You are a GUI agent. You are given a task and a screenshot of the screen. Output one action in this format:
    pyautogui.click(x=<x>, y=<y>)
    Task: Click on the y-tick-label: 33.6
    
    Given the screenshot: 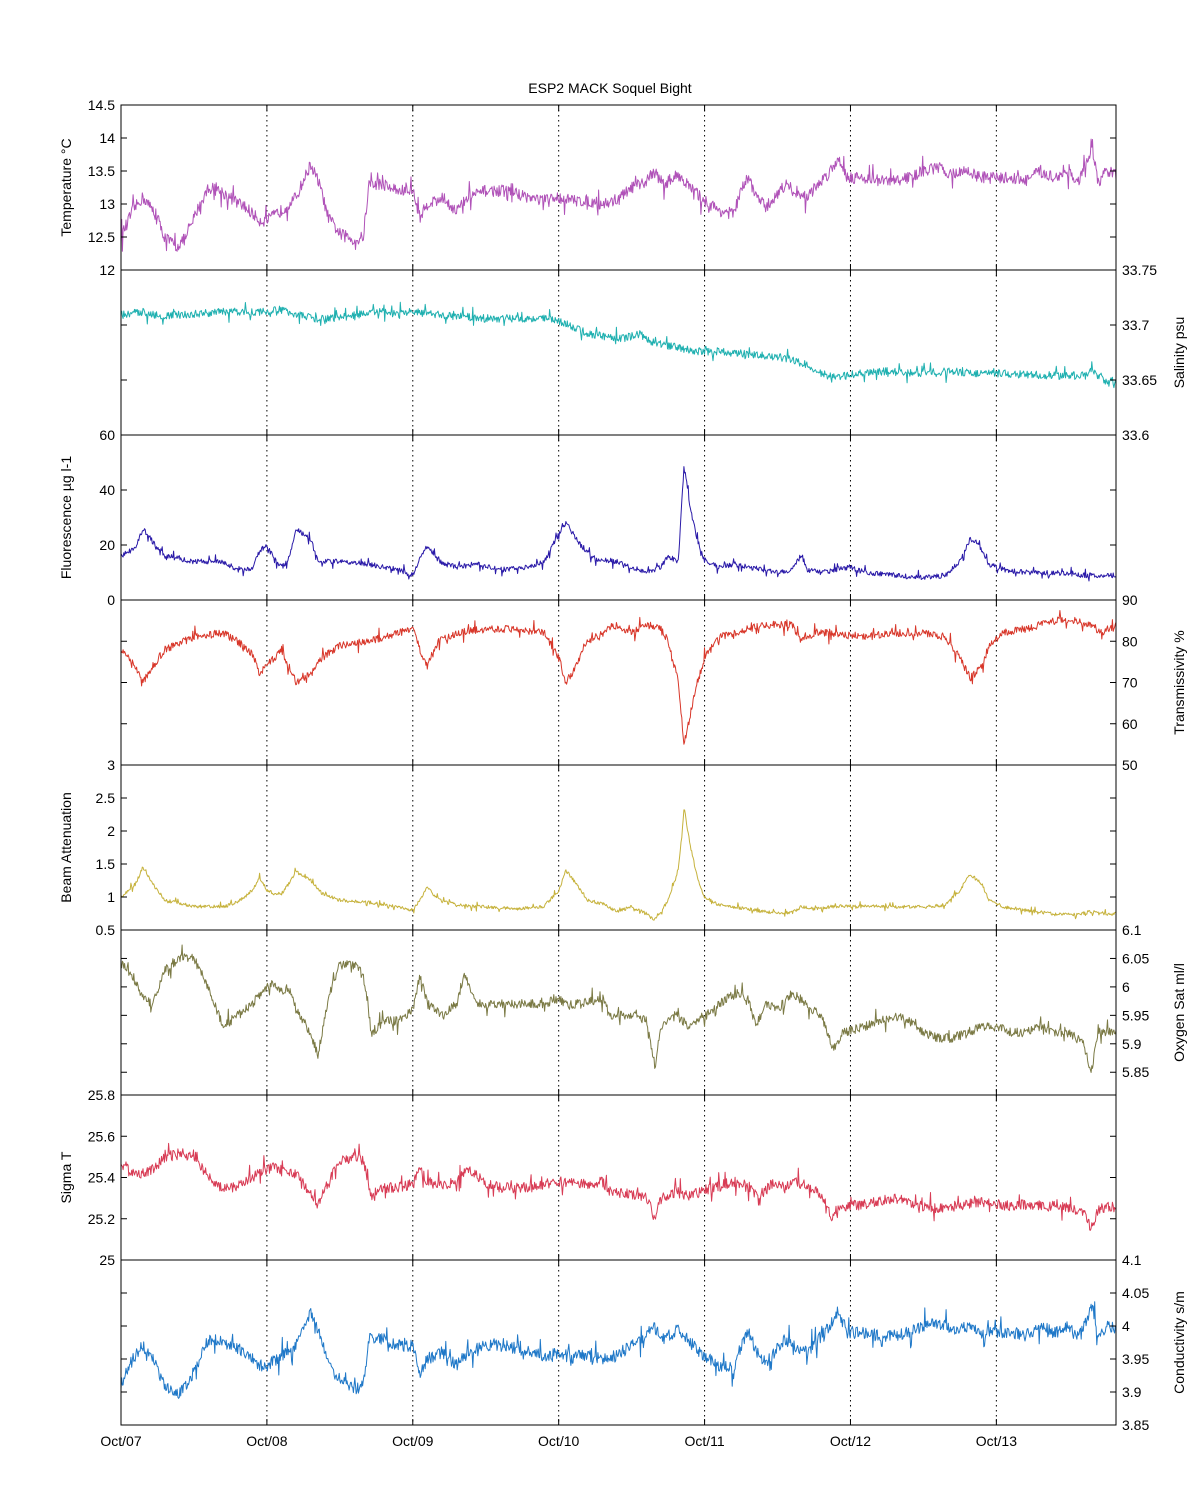 What is the action you would take?
    pyautogui.click(x=1135, y=435)
    